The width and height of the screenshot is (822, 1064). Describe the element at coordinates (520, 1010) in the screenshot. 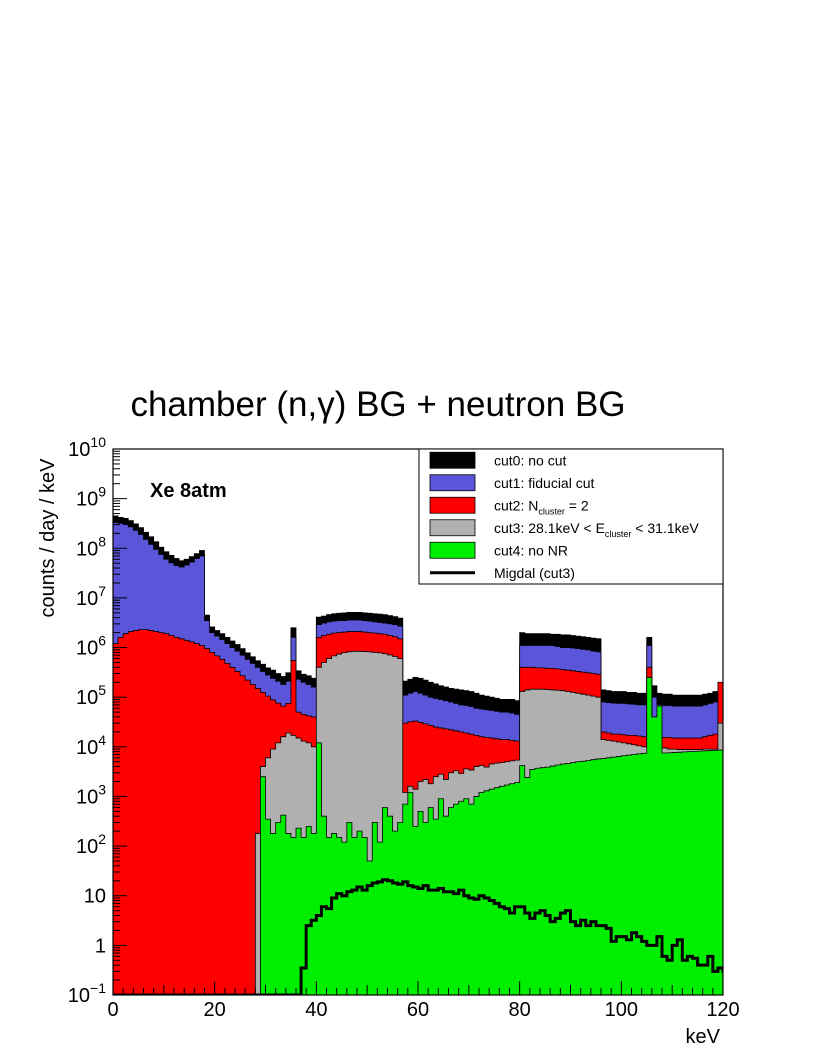

I see `x-tick-label: 80` at that location.